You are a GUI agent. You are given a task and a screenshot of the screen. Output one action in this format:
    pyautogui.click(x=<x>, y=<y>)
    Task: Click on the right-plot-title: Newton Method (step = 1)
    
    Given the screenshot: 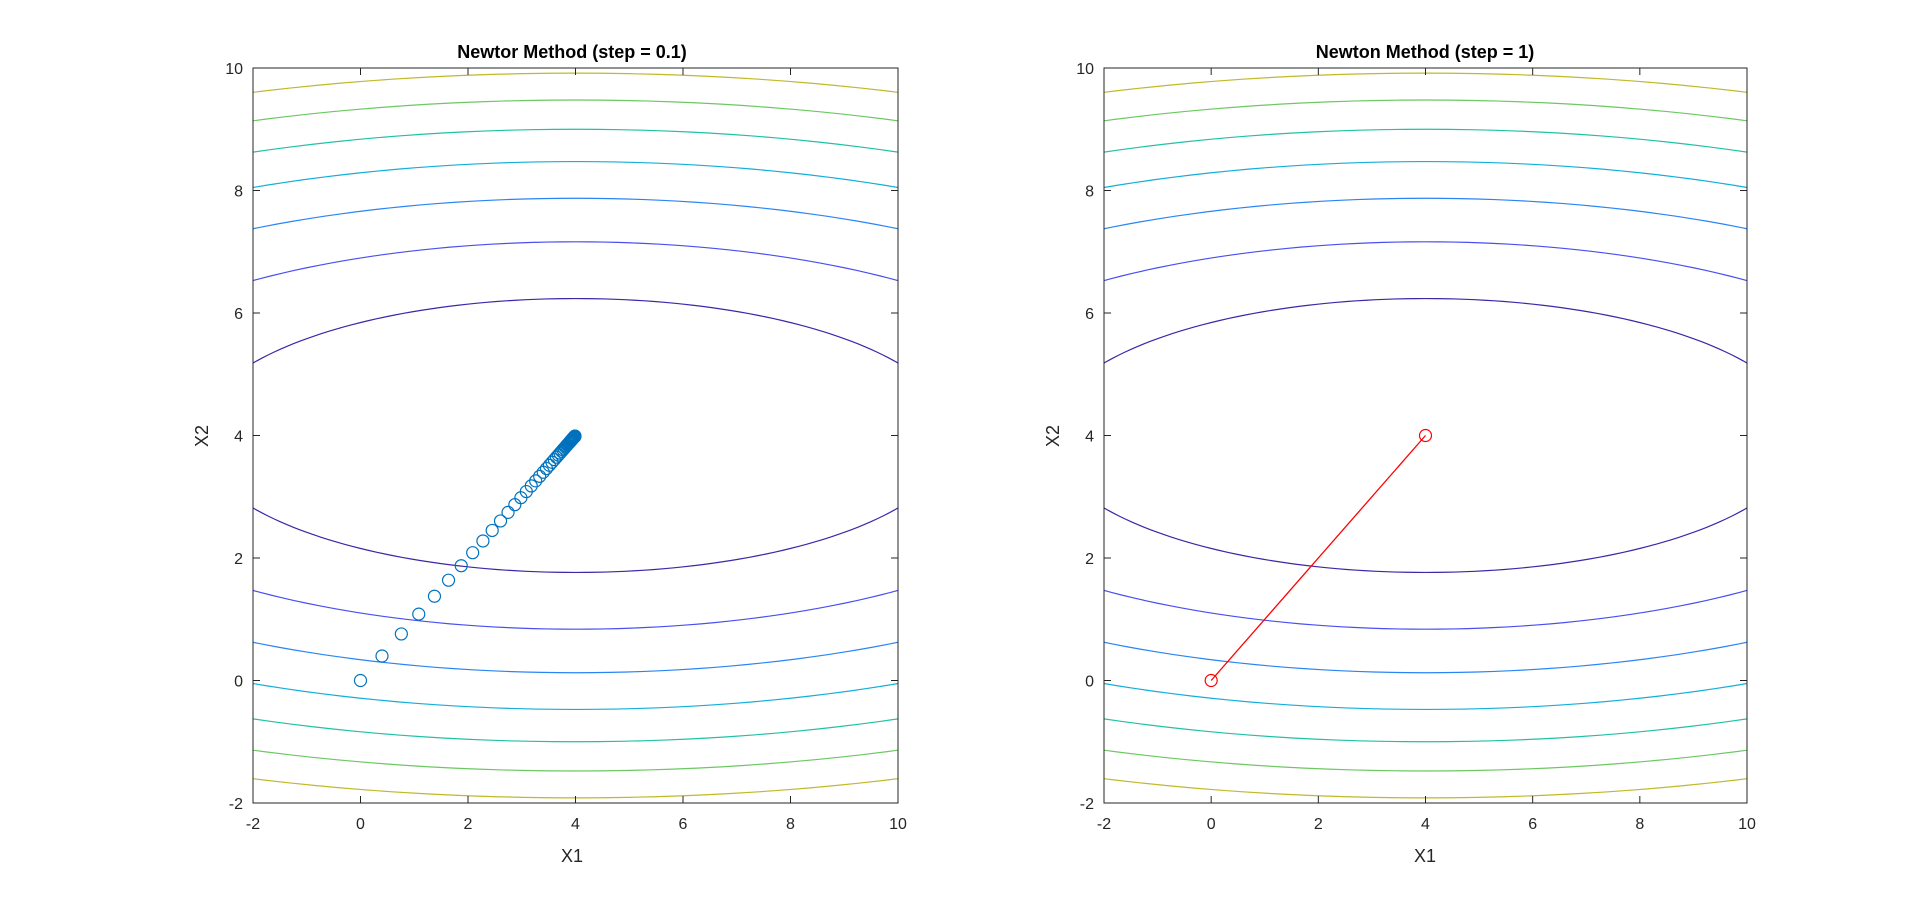 What is the action you would take?
    pyautogui.click(x=1425, y=52)
    